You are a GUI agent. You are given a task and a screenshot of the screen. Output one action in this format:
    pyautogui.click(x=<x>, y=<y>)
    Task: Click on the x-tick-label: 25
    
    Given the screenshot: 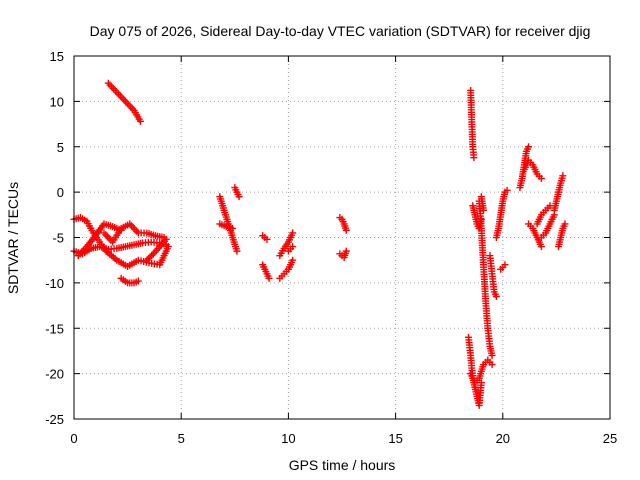 What is the action you would take?
    pyautogui.click(x=610, y=438)
    